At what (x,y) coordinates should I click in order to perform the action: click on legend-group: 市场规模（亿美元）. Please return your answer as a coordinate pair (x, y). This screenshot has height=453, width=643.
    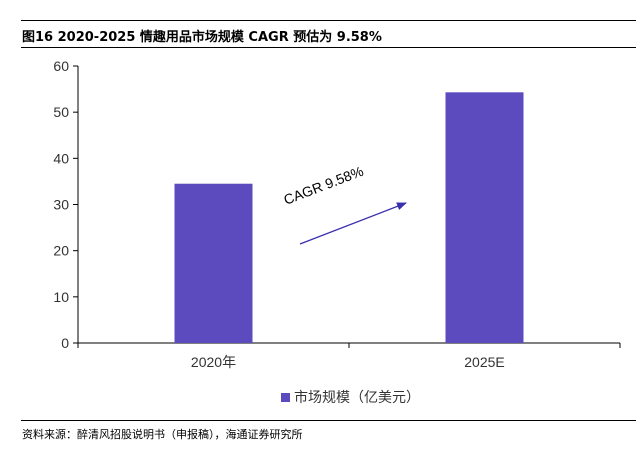
    Looking at the image, I should click on (350, 397).